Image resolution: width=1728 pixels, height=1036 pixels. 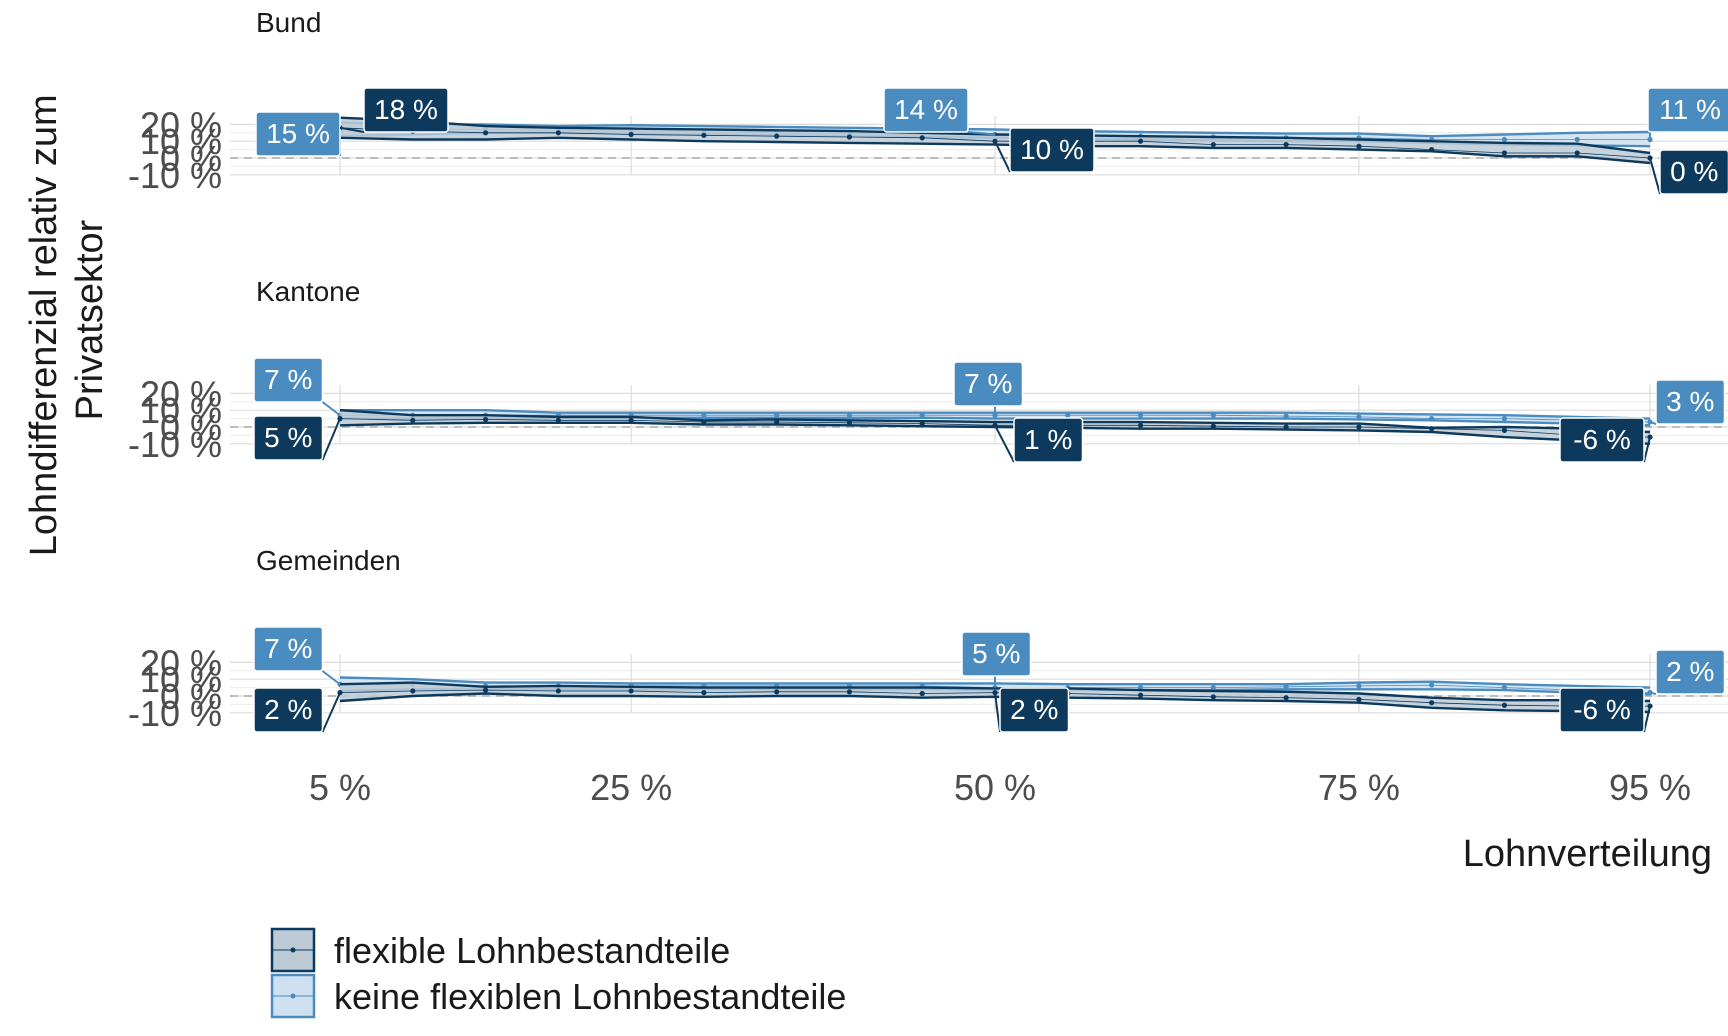 I want to click on panel-title: Kantone, so click(x=308, y=291).